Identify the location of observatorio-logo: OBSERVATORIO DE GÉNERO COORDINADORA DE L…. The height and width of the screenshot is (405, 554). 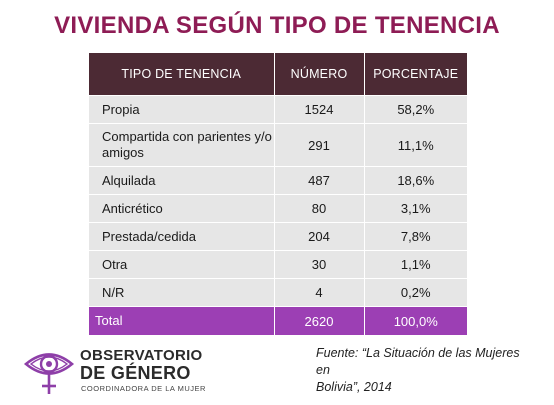
(137, 370).